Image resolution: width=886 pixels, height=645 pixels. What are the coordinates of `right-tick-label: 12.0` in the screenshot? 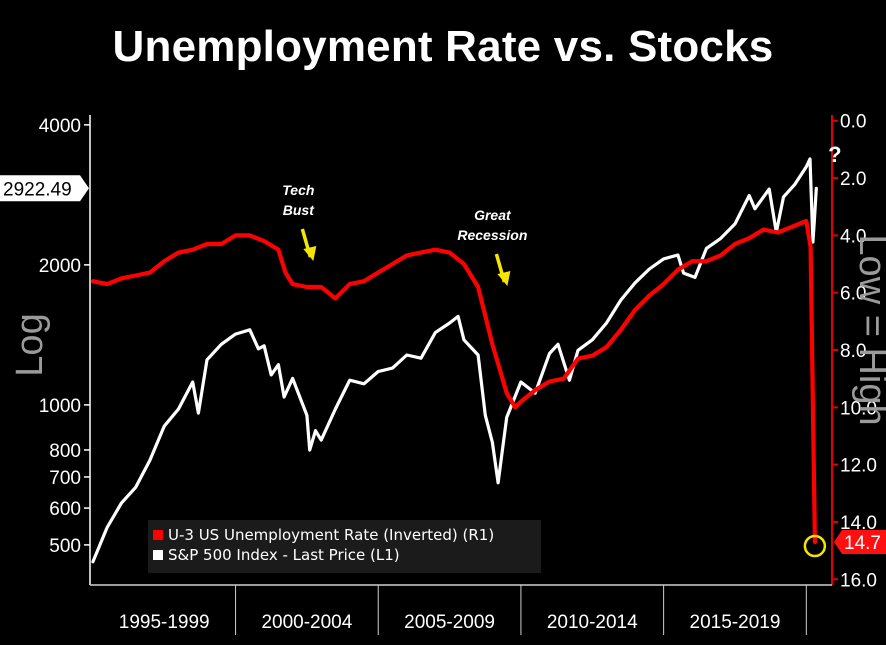 It's located at (858, 466).